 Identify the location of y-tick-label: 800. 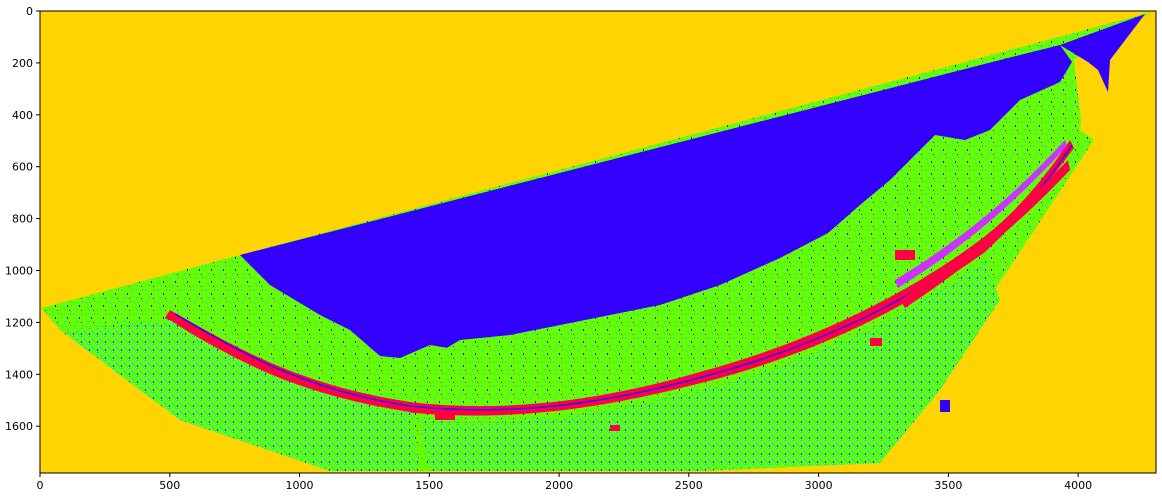
(22, 219).